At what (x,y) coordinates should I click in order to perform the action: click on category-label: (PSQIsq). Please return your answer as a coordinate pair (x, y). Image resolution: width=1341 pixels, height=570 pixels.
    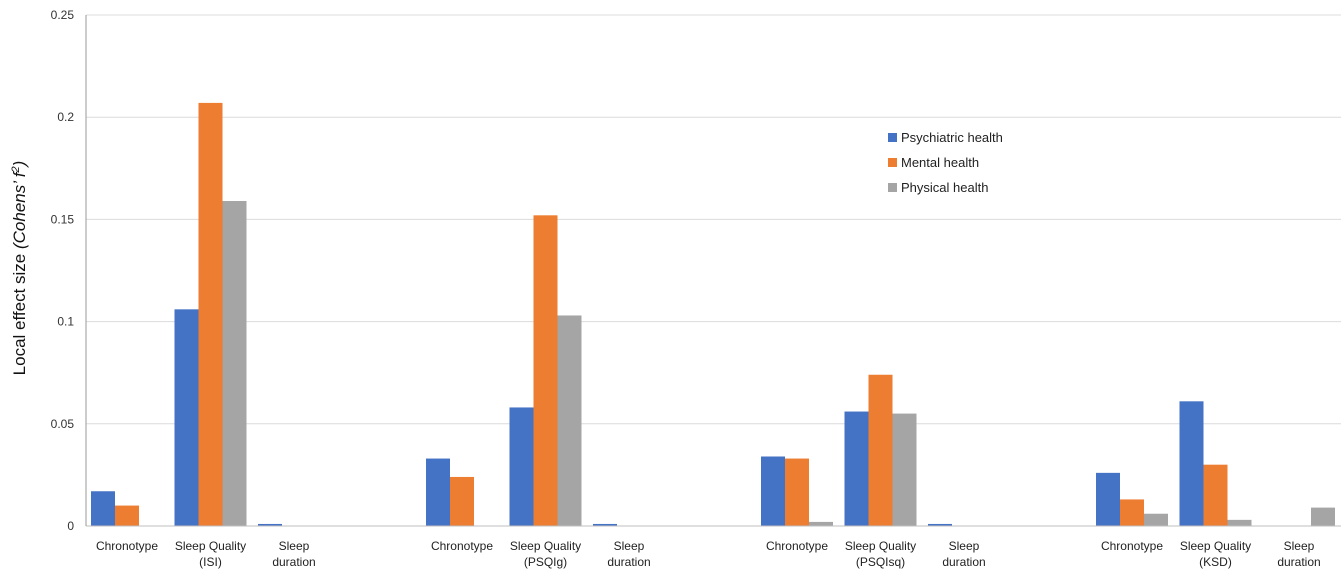
    Looking at the image, I should click on (880, 562).